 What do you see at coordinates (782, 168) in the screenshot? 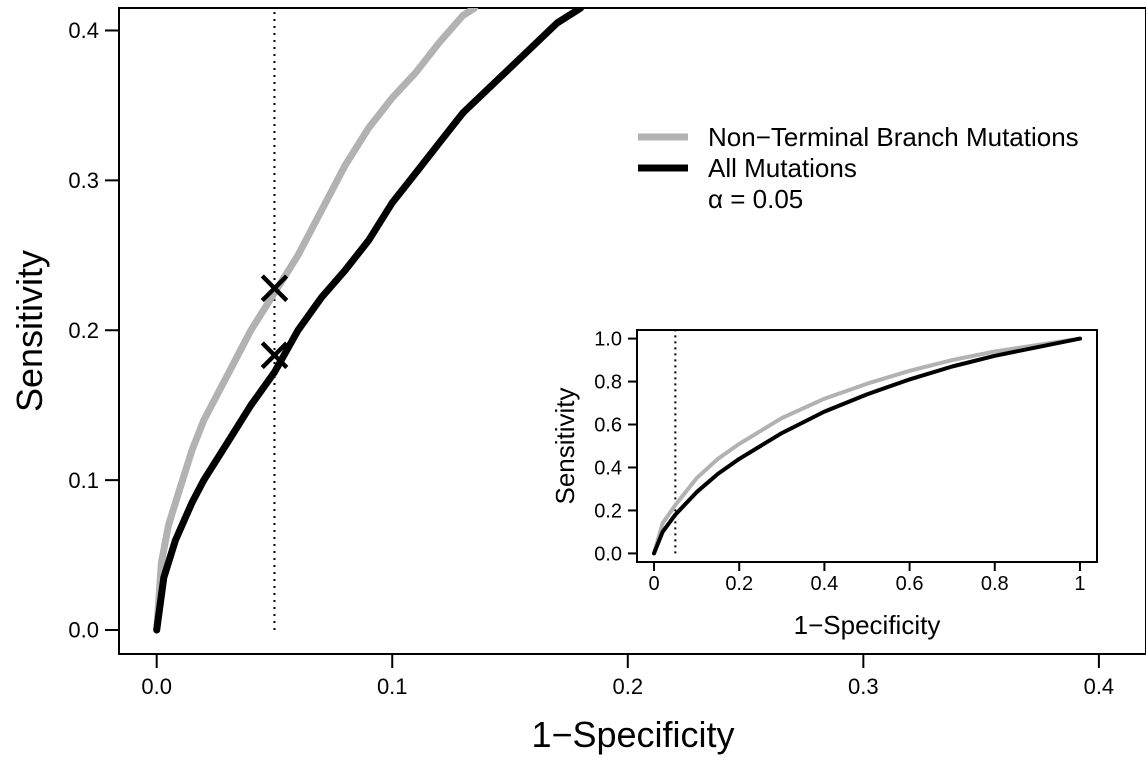
I see `legend-label-all-mutations: All Mutations` at bounding box center [782, 168].